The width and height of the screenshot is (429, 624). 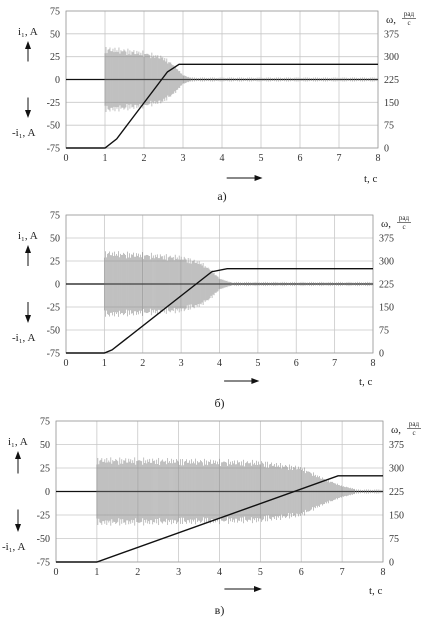 I want to click on panel-caption: б), so click(x=219, y=403).